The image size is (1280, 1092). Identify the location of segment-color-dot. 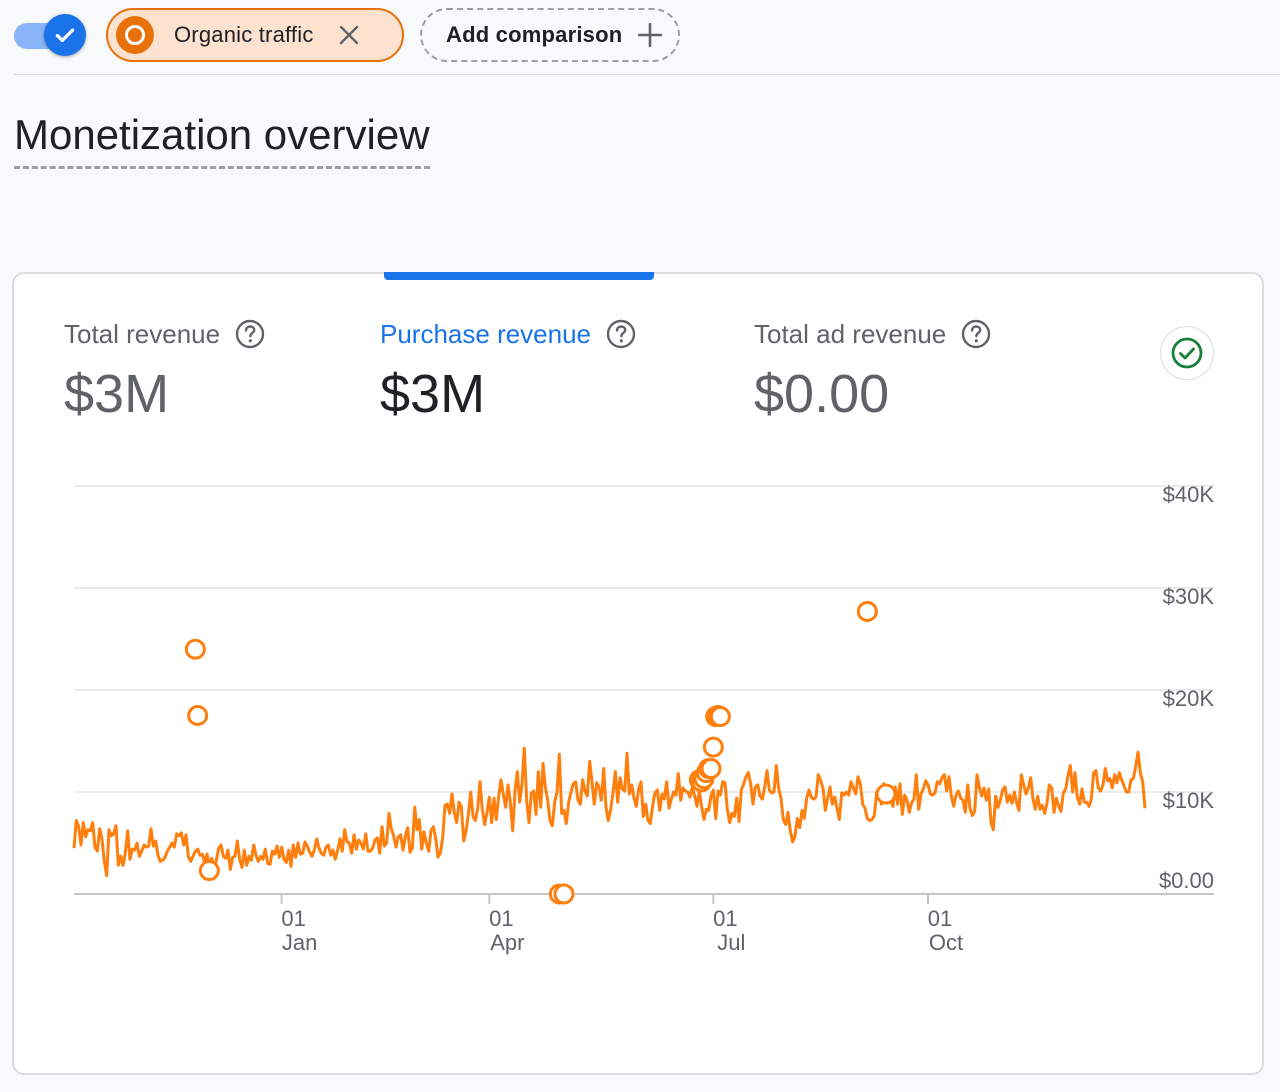
(135, 35).